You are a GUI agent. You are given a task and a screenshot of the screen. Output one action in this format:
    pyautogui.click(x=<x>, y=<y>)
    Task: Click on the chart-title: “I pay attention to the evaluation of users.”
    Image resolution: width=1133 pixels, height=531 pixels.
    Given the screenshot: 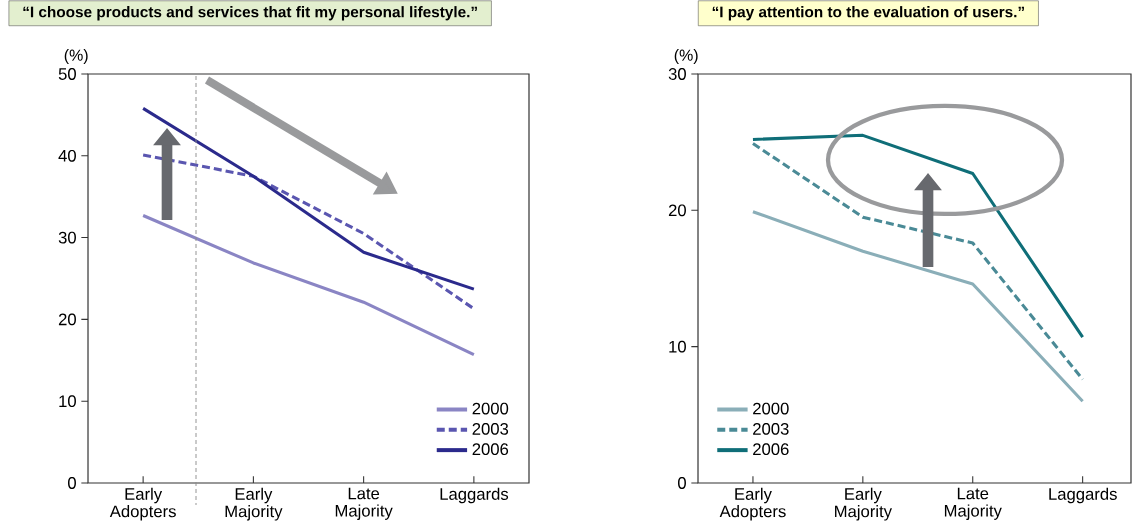 What is the action you would take?
    pyautogui.click(x=868, y=13)
    